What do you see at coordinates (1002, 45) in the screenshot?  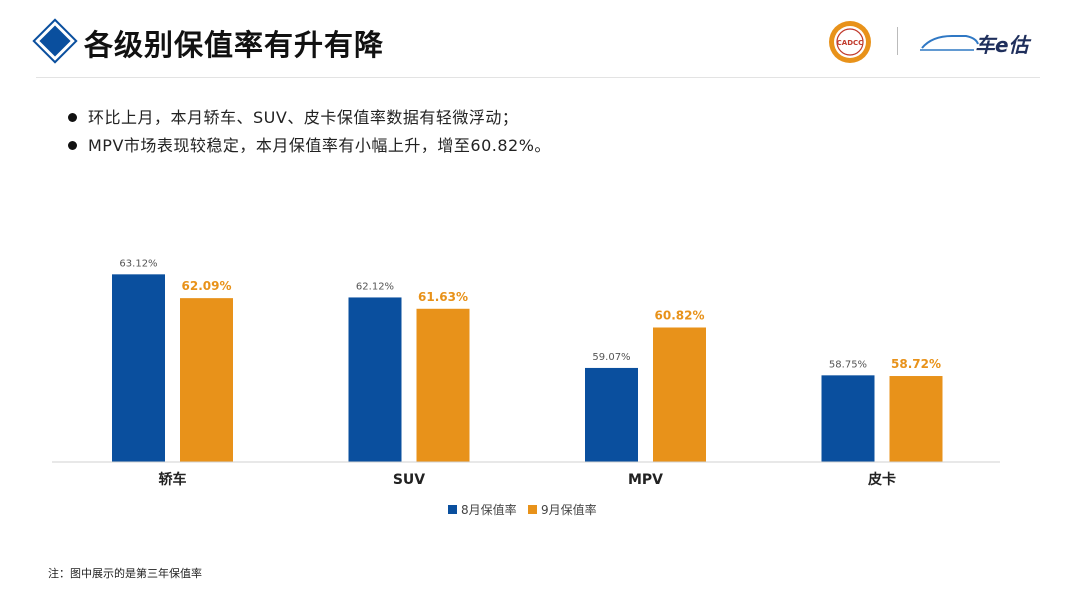 I see `brand-name: 车e估` at bounding box center [1002, 45].